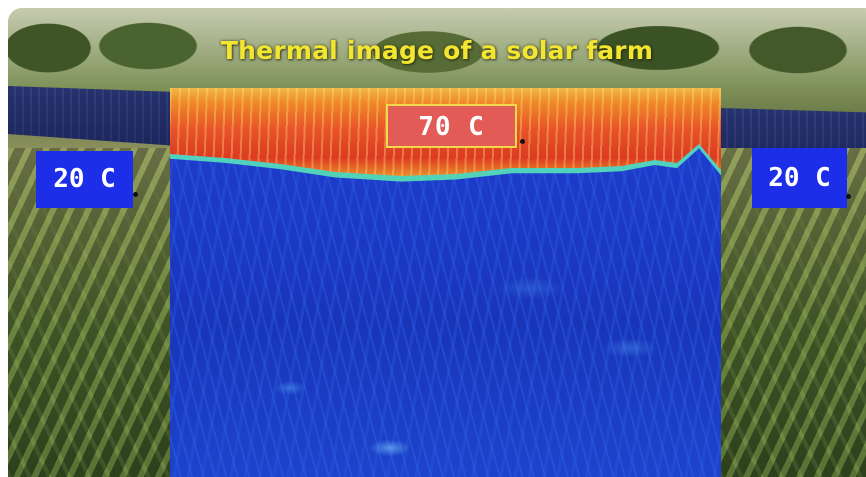 This screenshot has height=477, width=866. Describe the element at coordinates (135, 194) in the screenshot. I see `marker-dot-left` at that location.